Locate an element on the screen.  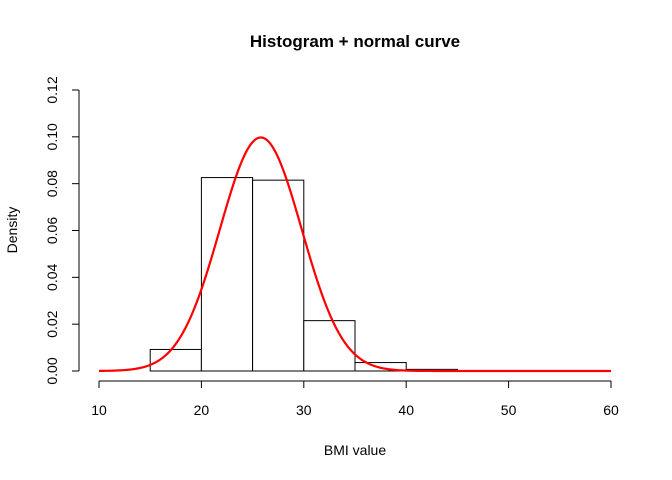
y-tick-label-5: 0.10 is located at coordinates (52, 136).